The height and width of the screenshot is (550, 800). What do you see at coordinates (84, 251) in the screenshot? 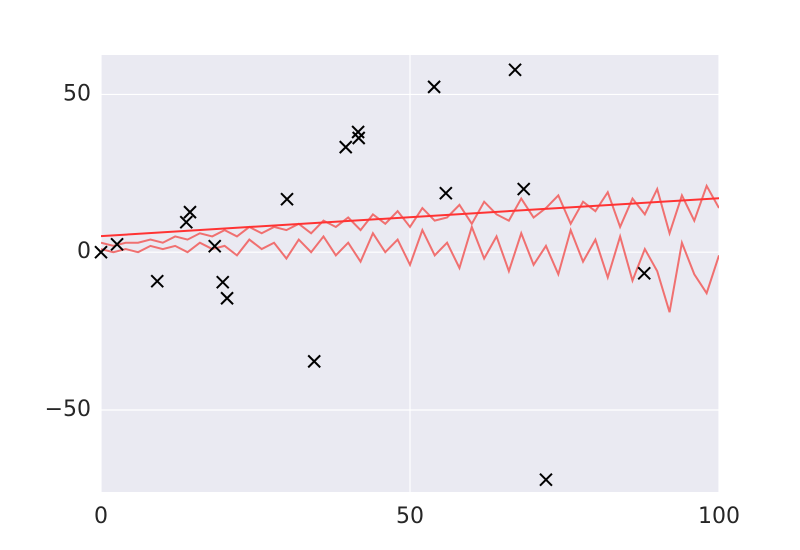
I see `y-tick-label: 0` at bounding box center [84, 251].